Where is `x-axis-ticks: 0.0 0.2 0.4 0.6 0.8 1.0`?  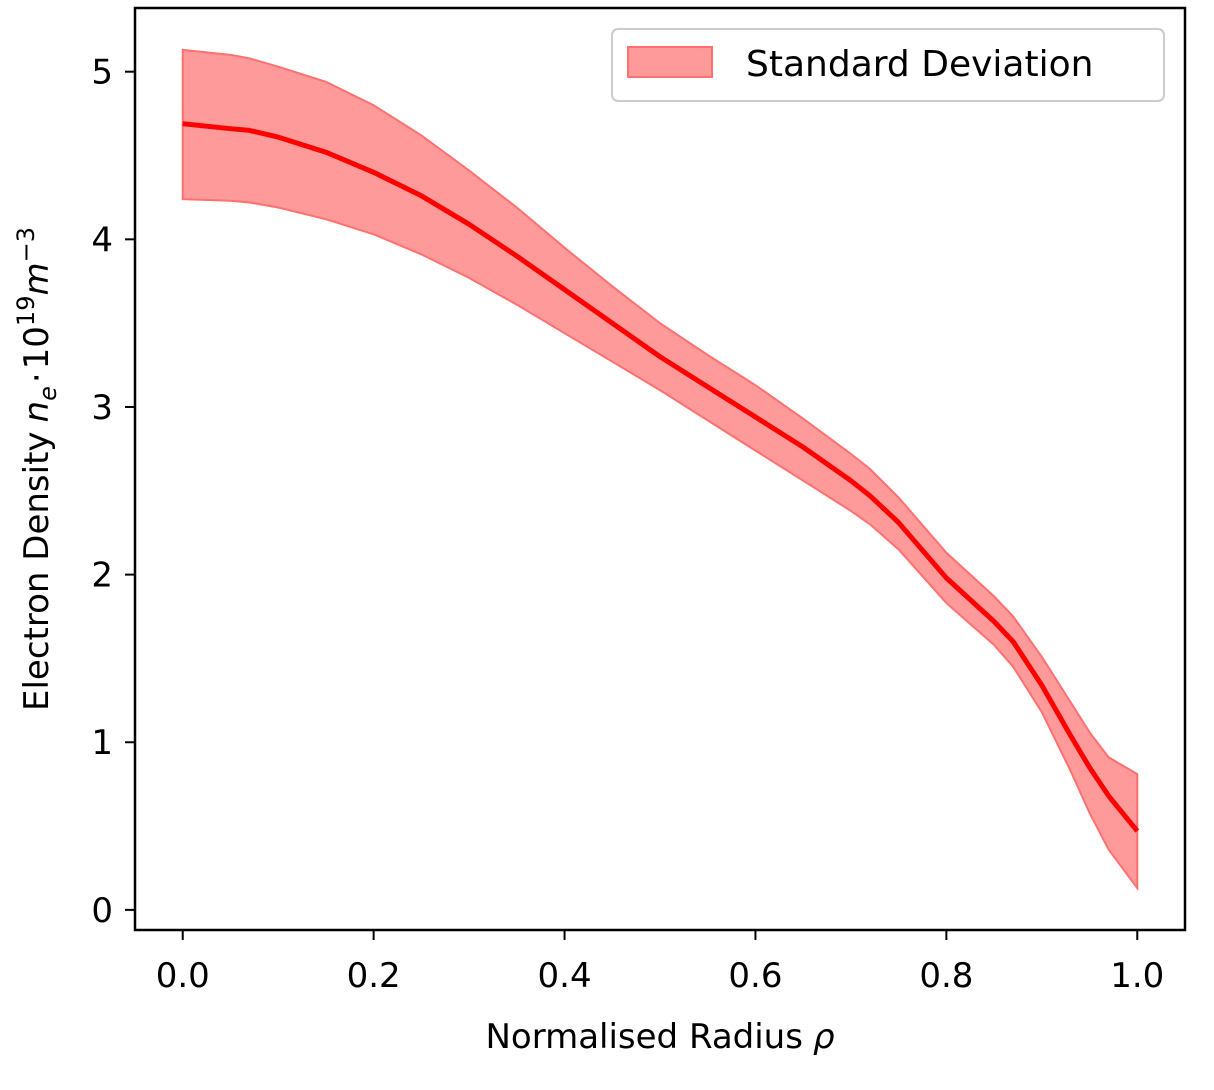 x-axis-ticks: 0.0 0.2 0.4 0.6 0.8 1.0 is located at coordinates (660, 963).